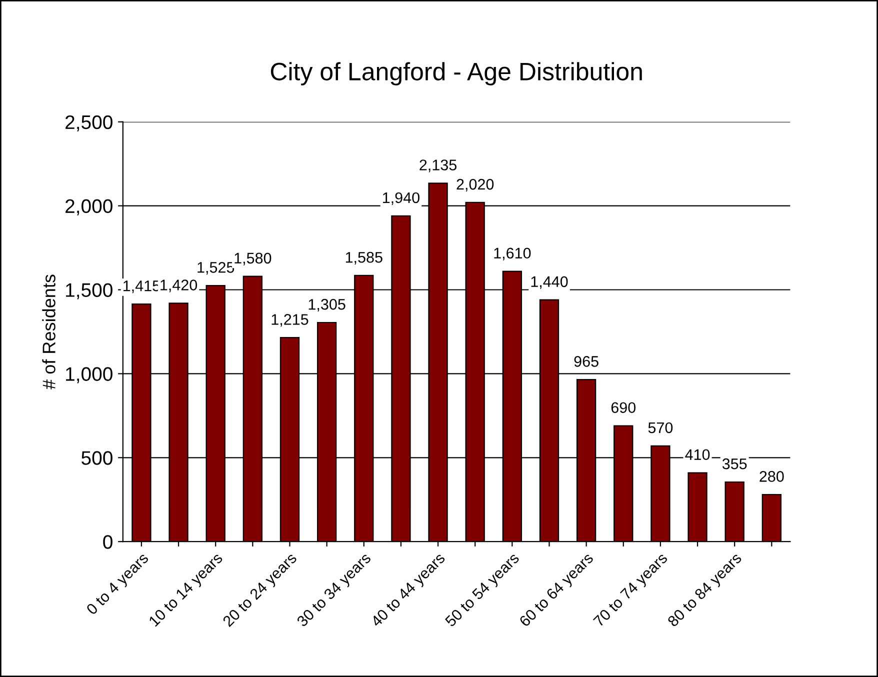 The height and width of the screenshot is (677, 878). What do you see at coordinates (438, 166) in the screenshot?
I see `data-label: 2,135` at bounding box center [438, 166].